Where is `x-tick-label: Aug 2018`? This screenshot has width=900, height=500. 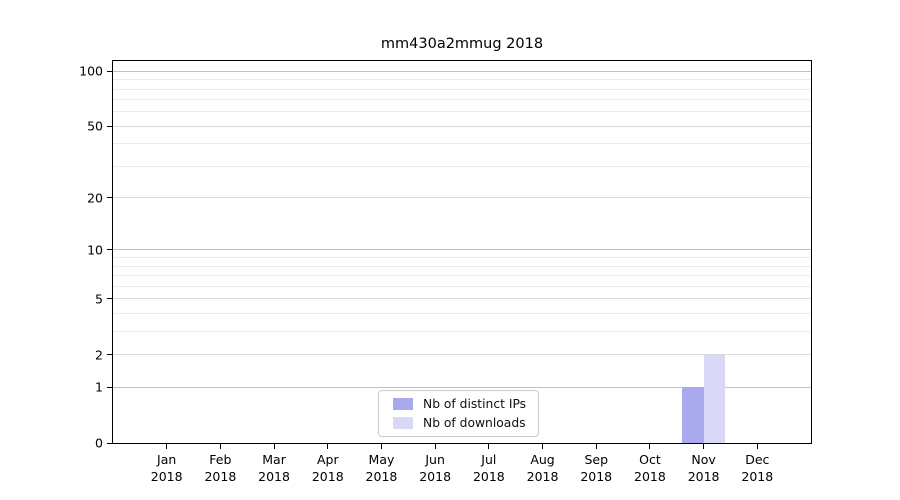
x-tick-label: Aug 2018 is located at coordinates (543, 468).